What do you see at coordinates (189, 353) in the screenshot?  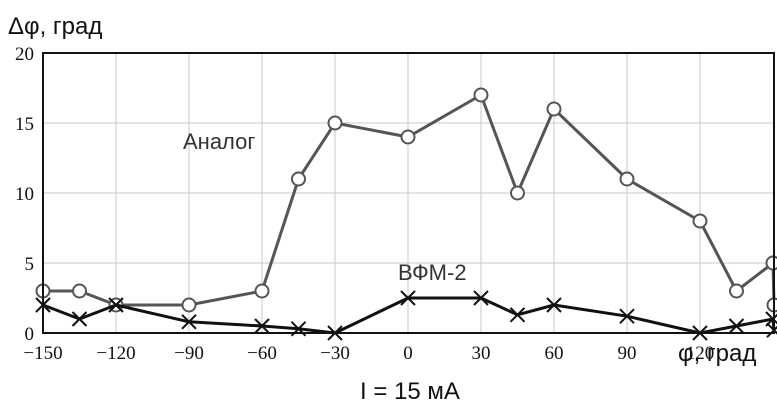 I see `x-tick-label: −90` at bounding box center [189, 353].